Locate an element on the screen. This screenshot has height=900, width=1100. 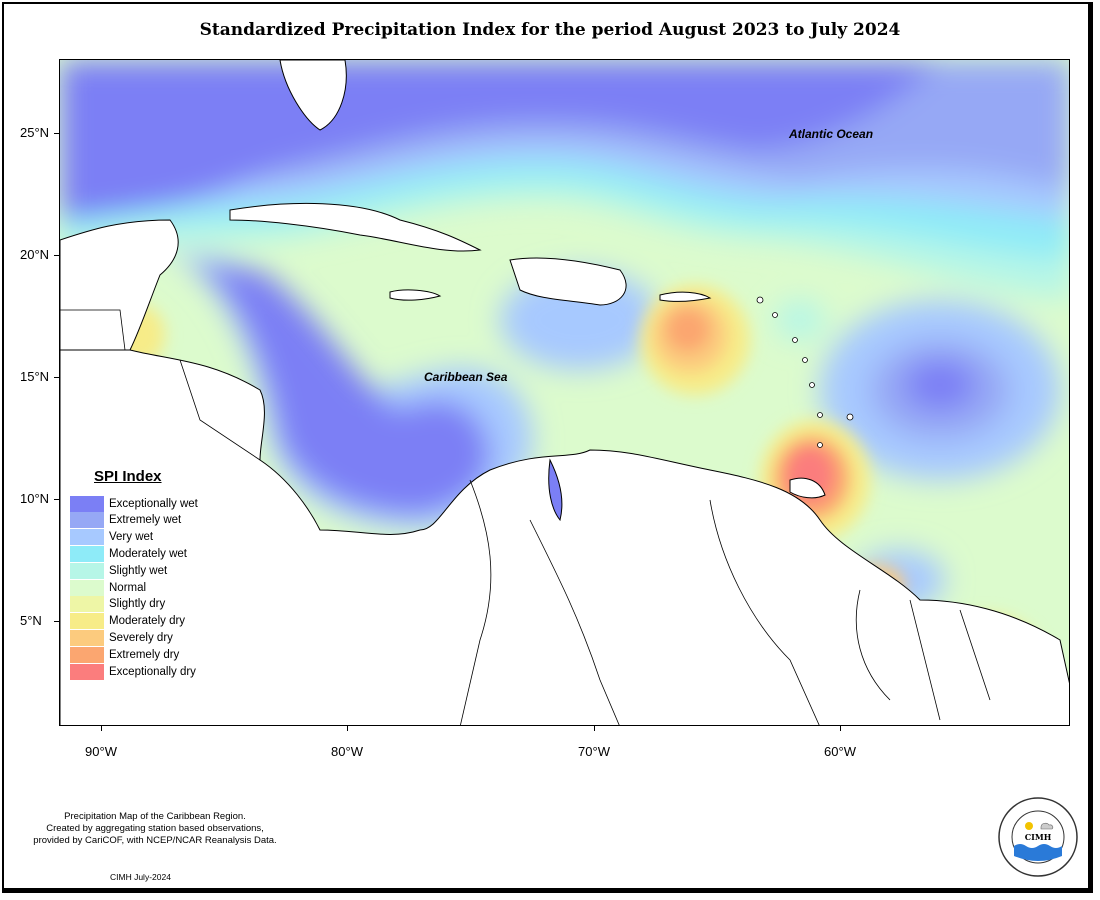
legend-item: Slightly wet is located at coordinates (118, 570).